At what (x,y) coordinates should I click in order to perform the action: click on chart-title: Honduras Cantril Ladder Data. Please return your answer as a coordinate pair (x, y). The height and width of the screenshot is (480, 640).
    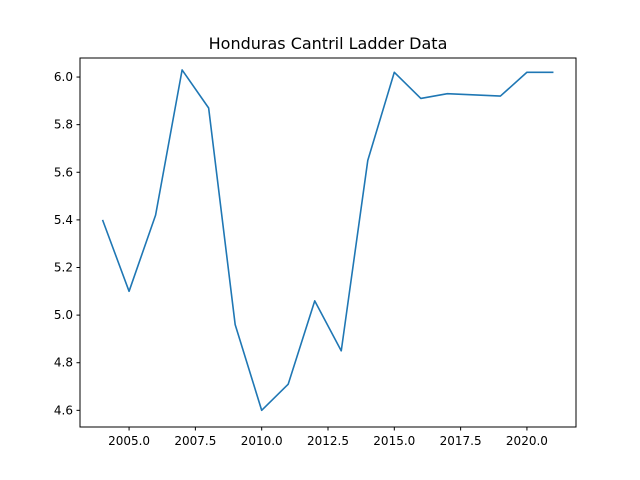
    Looking at the image, I should click on (328, 43).